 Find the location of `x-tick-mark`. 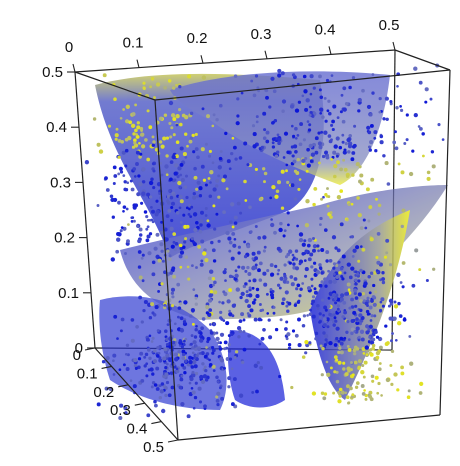

x-tick-mark is located at coordinates (202, 59).